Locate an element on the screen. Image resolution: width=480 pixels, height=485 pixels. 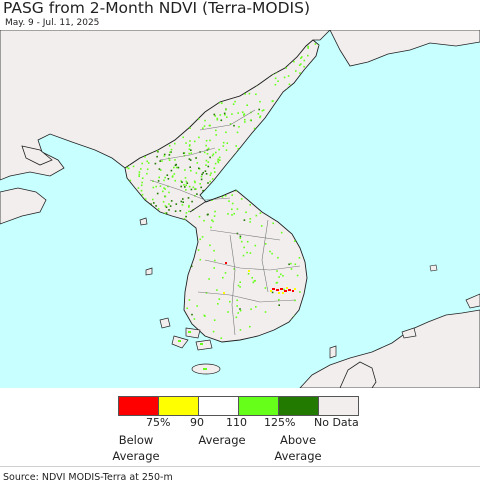
footer-divider is located at coordinates (240, 466).